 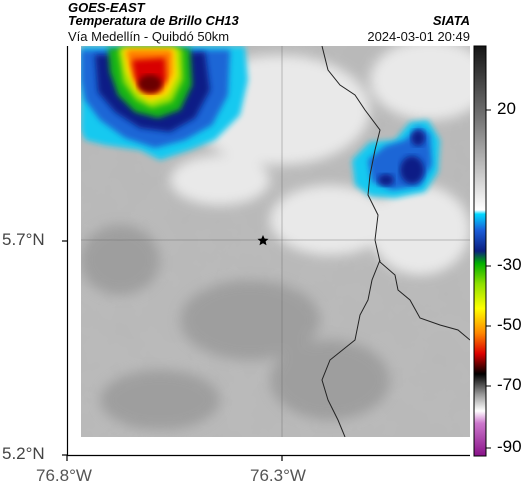 What do you see at coordinates (509, 264) in the screenshot?
I see `colorbar-tick-label: -30` at bounding box center [509, 264].